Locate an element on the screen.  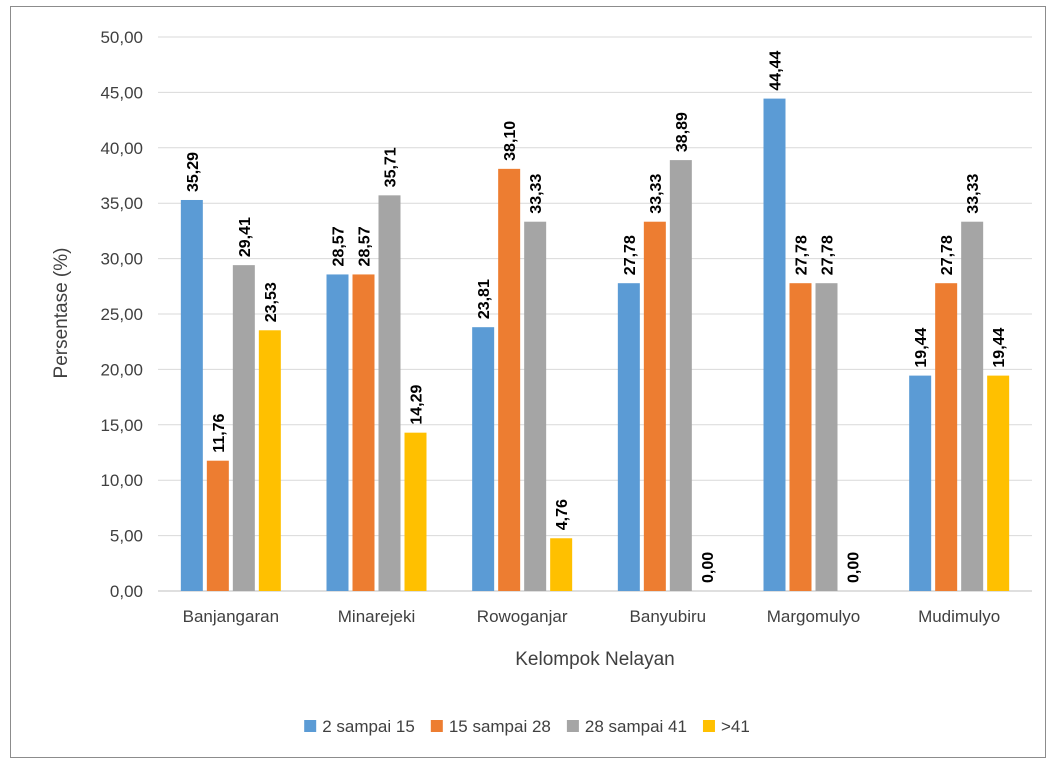
x-axis-title: Kelompok Nelayan is located at coordinates (594, 659).